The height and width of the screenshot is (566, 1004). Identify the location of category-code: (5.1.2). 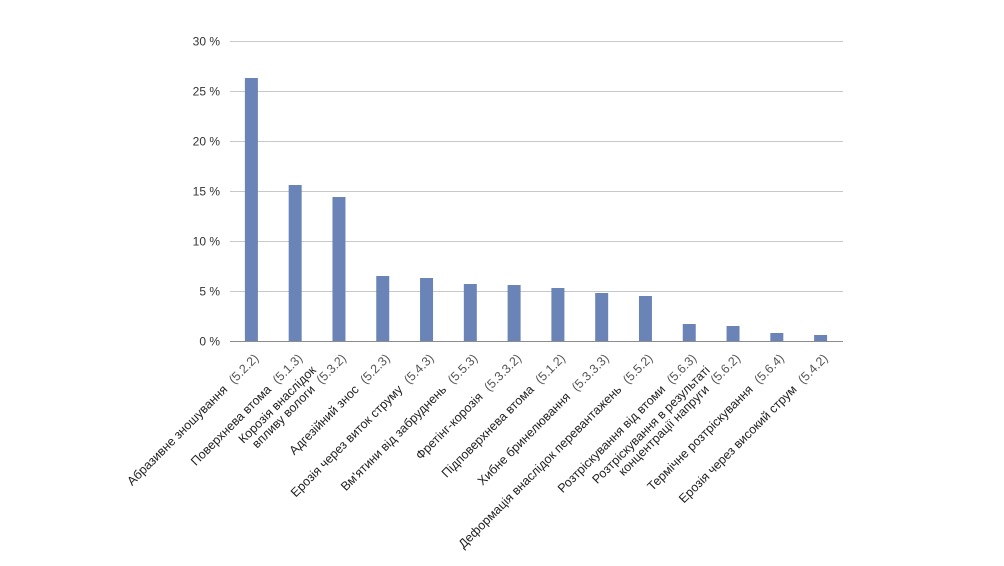
(550, 368).